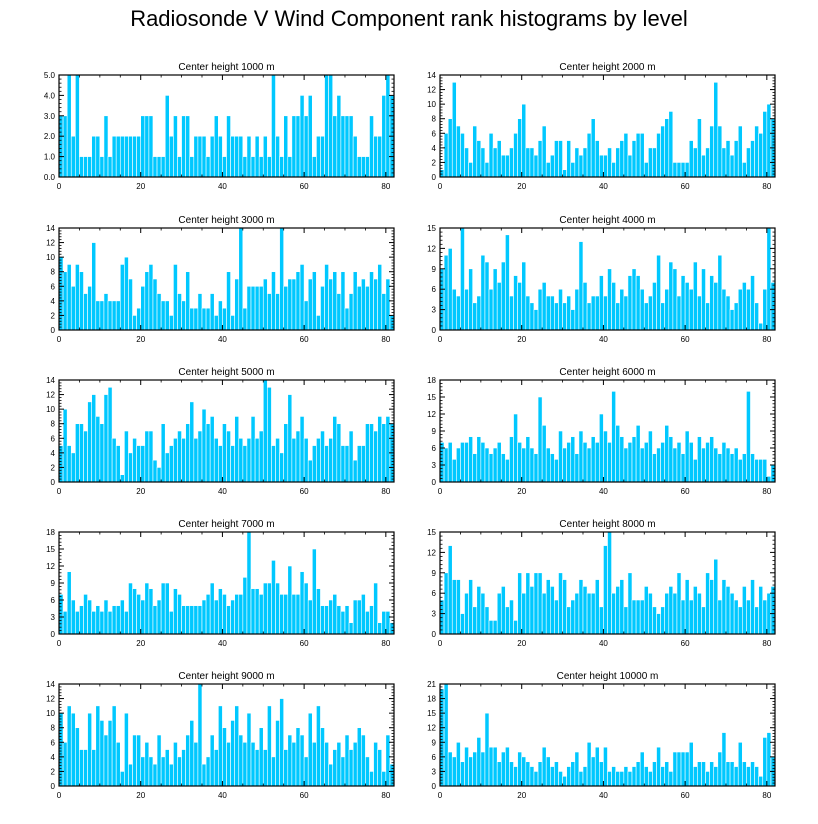 Image resolution: width=818 pixels, height=824 pixels. Describe the element at coordinates (440, 643) in the screenshot. I see `x-tick-label: 0` at that location.